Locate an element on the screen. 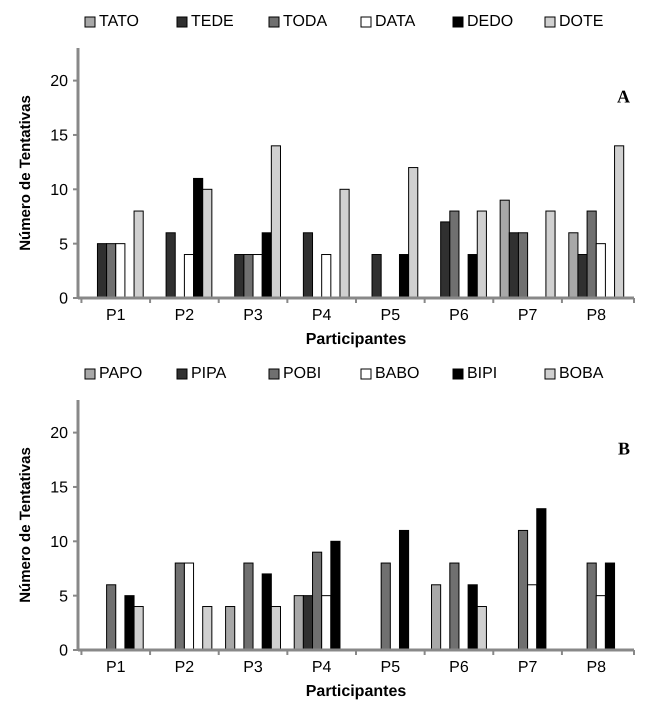 The height and width of the screenshot is (717, 662). legend-label: DEDO is located at coordinates (490, 21).